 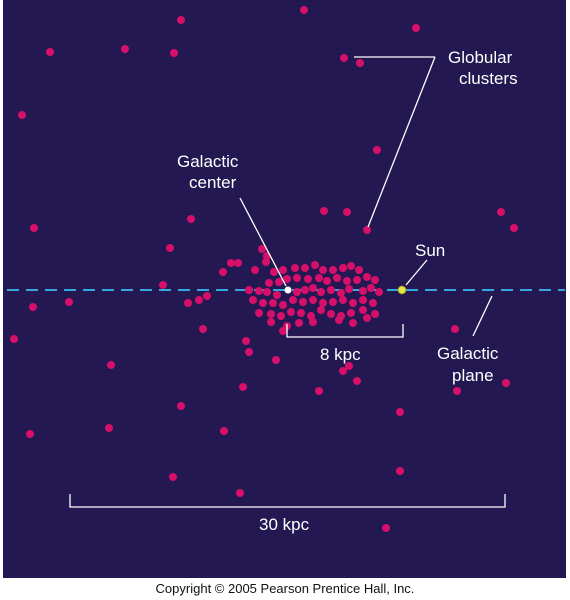 I want to click on globular-clusters-label-line2: clusters, so click(x=488, y=78).